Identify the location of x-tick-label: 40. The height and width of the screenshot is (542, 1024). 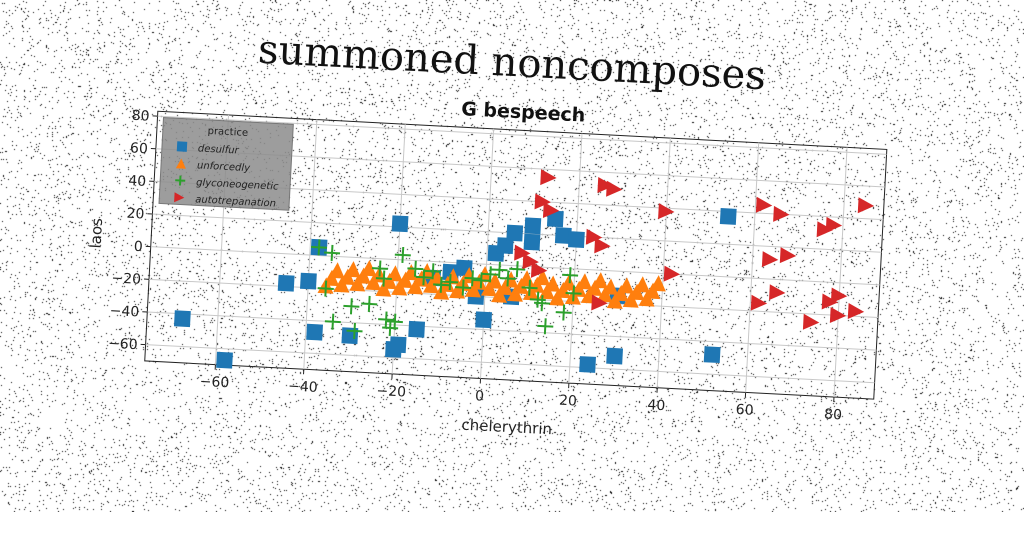
(656, 405).